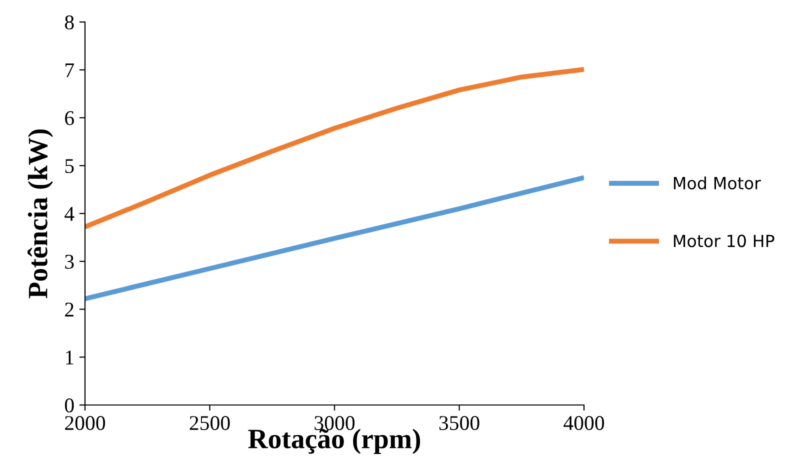 The width and height of the screenshot is (811, 468). Describe the element at coordinates (210, 423) in the screenshot. I see `x-tick-label: 2500` at that location.